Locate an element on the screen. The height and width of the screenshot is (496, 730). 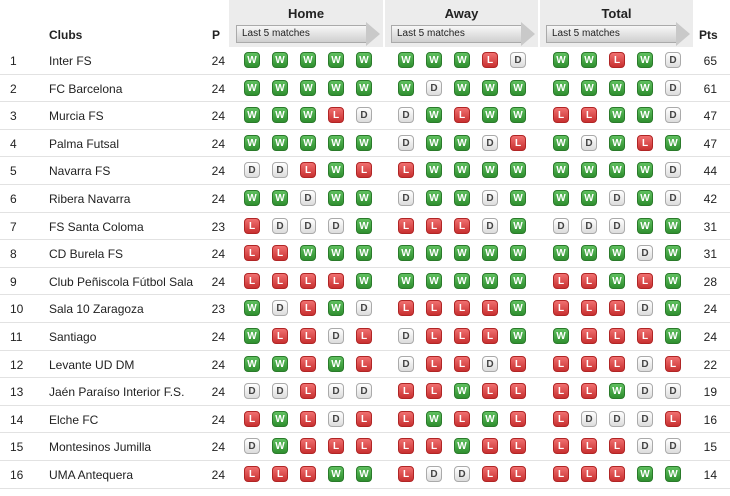
table-row: 3 Murcia FS 24 W W W L D D W L W W L L W W D 47 is located at coordinates (365, 116).